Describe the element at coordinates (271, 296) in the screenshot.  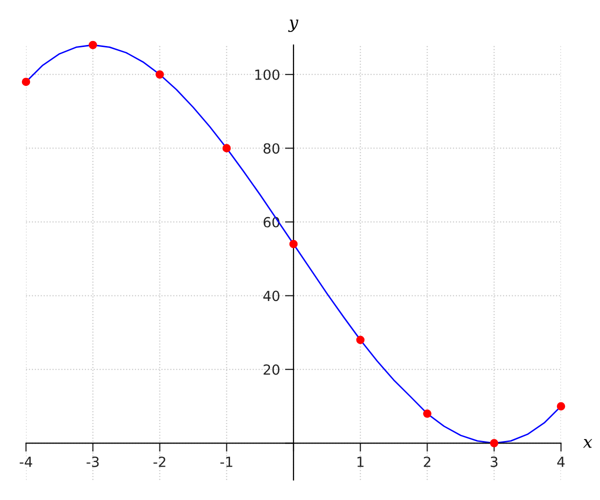
I see `y-tick-label: 40` at that location.